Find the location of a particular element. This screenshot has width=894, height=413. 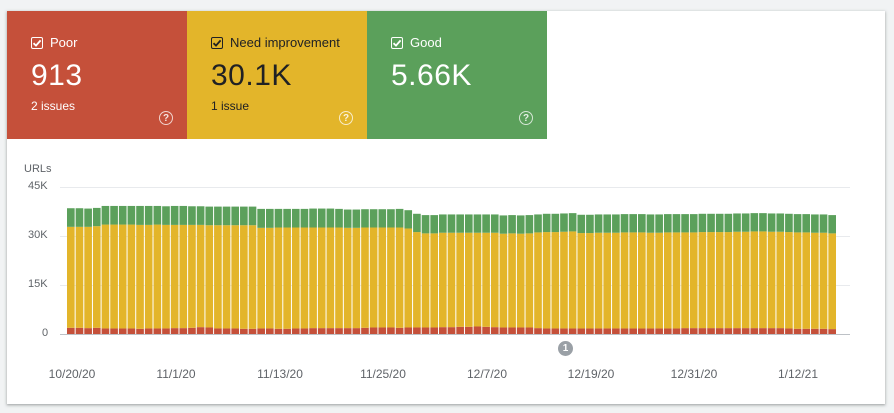

good-tile: Good 5.66K ? is located at coordinates (457, 75).